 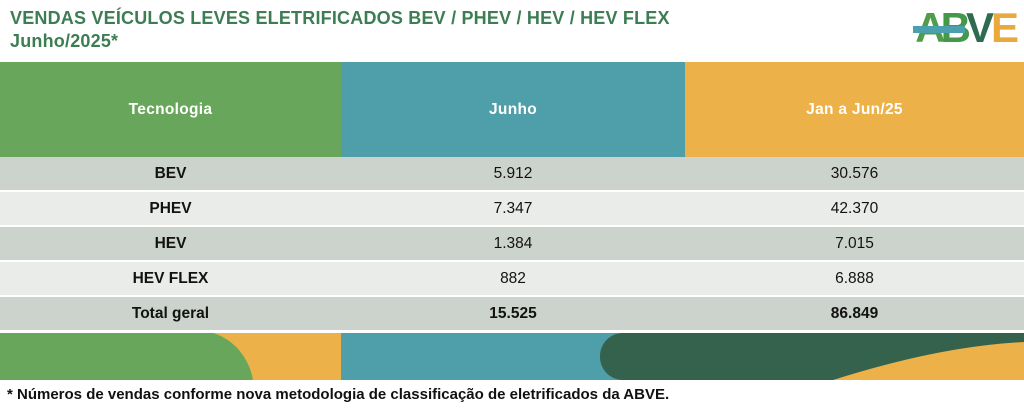 I want to click on cell-jan-a-jun: 6.888, so click(x=854, y=278).